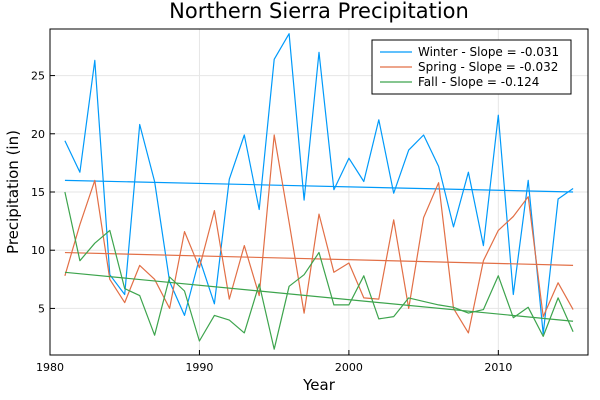 The height and width of the screenshot is (400, 600). What do you see at coordinates (38, 134) in the screenshot?
I see `y-tick-label: 20` at bounding box center [38, 134].